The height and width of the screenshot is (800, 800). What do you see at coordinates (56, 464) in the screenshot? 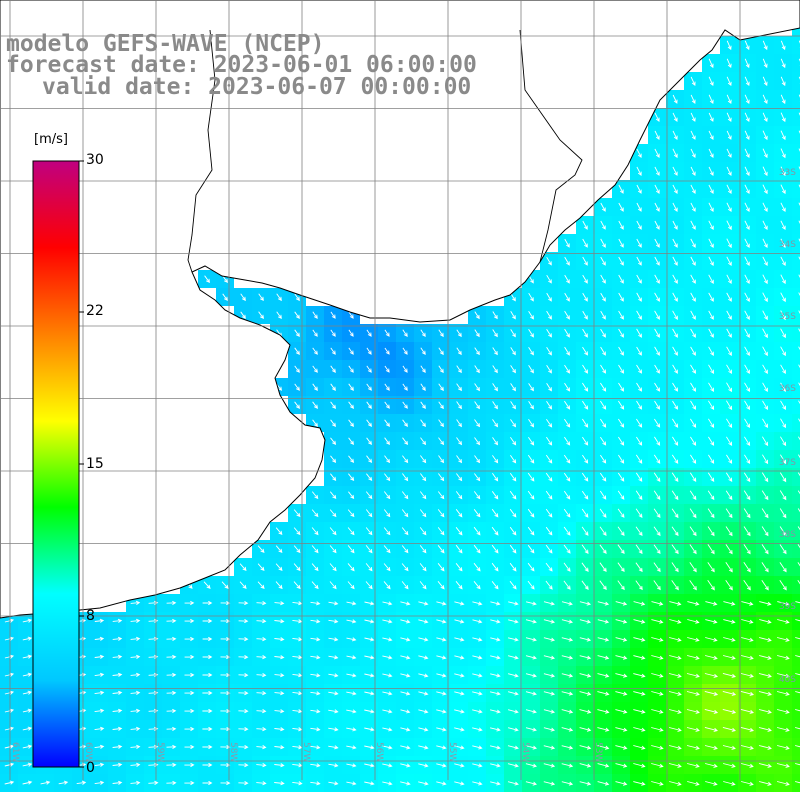
I see `colorbar` at bounding box center [56, 464].